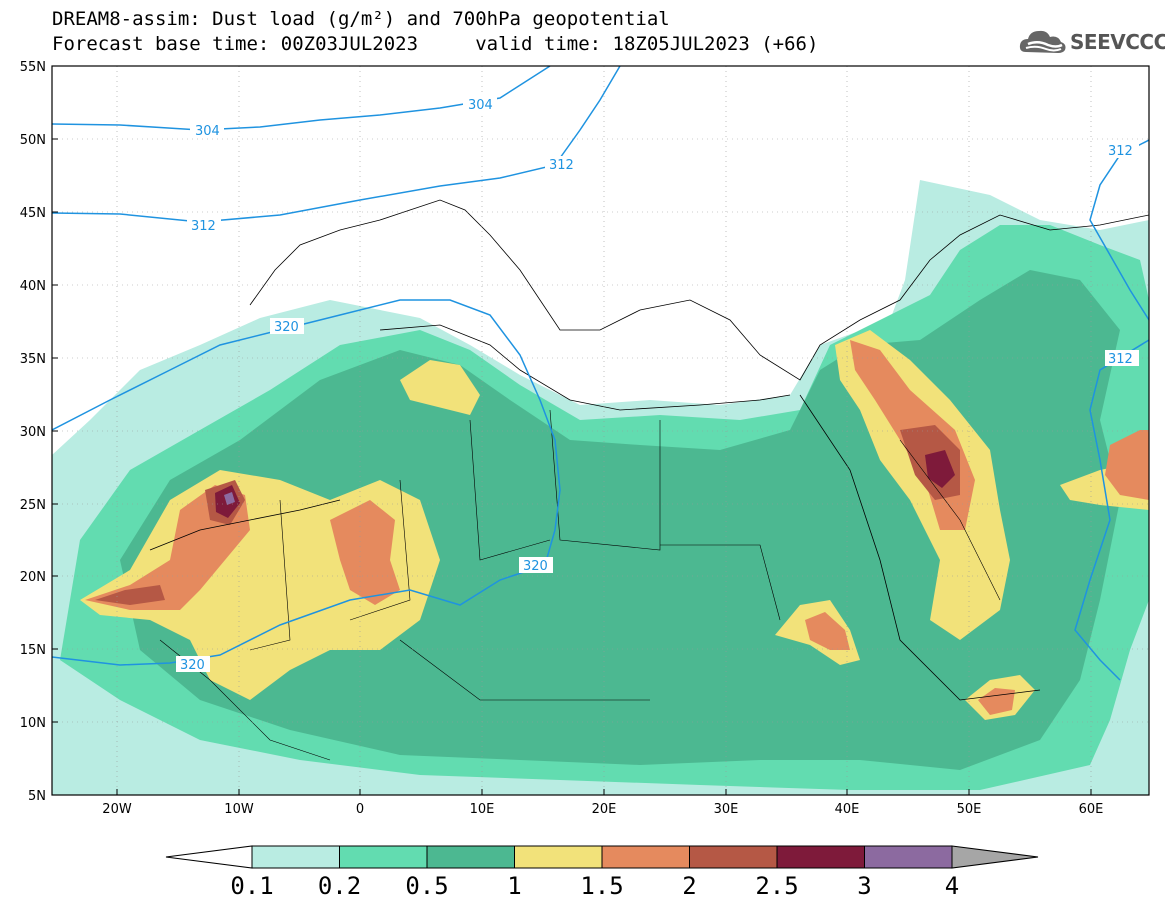 The height and width of the screenshot is (907, 1165). I want to click on dust-level-1-east, so click(922, 485).